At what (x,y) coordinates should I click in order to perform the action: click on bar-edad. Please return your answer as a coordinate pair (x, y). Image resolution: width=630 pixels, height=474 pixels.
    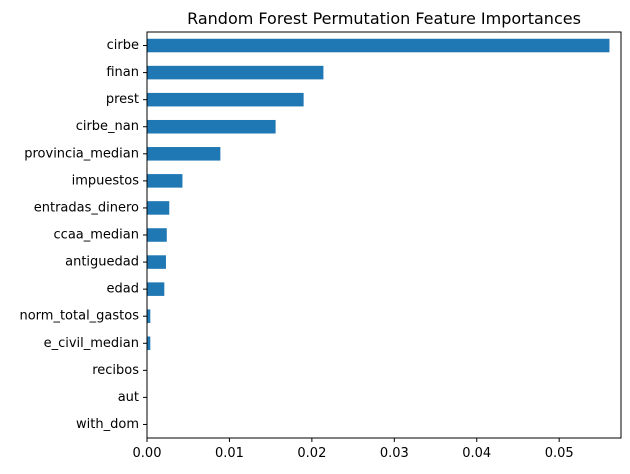
    Looking at the image, I should click on (156, 289).